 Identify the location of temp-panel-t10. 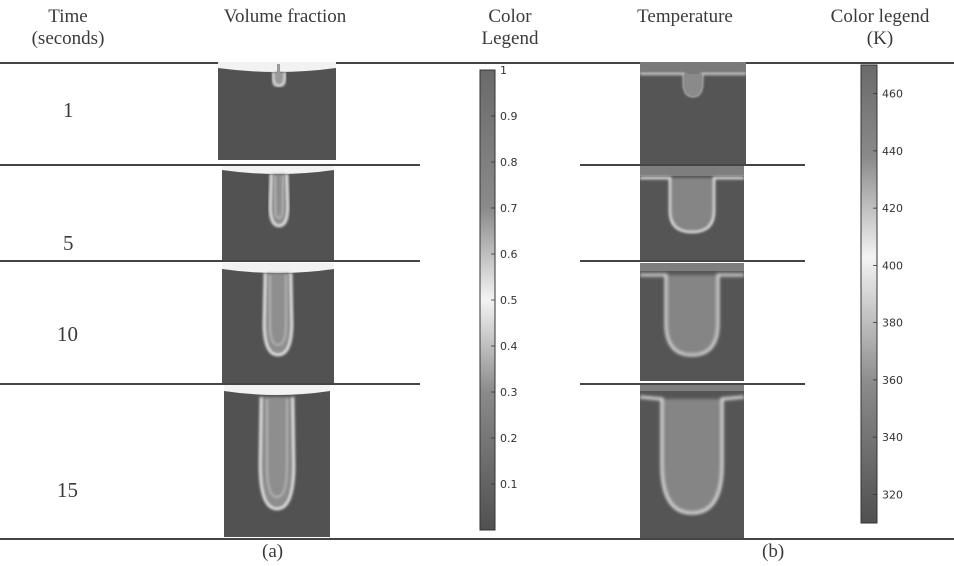
(692, 322).